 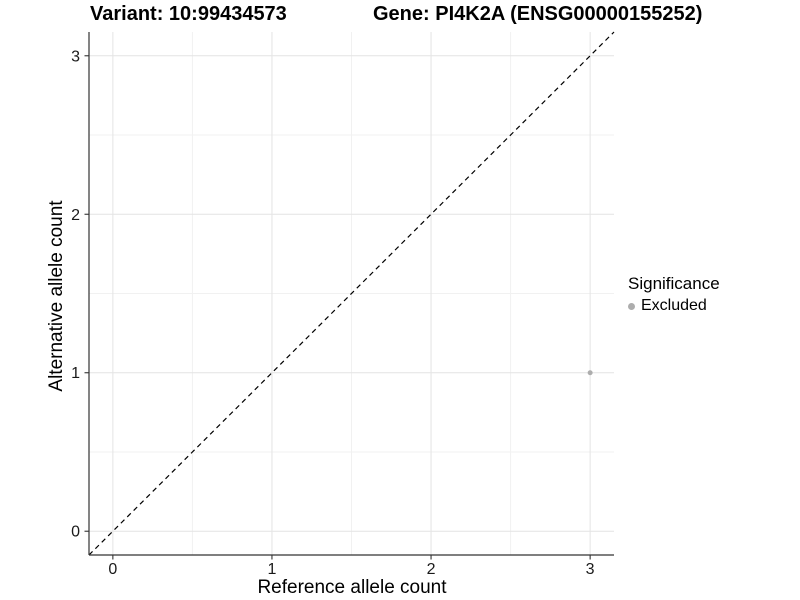 I want to click on x-tick-label: 1, so click(x=272, y=569).